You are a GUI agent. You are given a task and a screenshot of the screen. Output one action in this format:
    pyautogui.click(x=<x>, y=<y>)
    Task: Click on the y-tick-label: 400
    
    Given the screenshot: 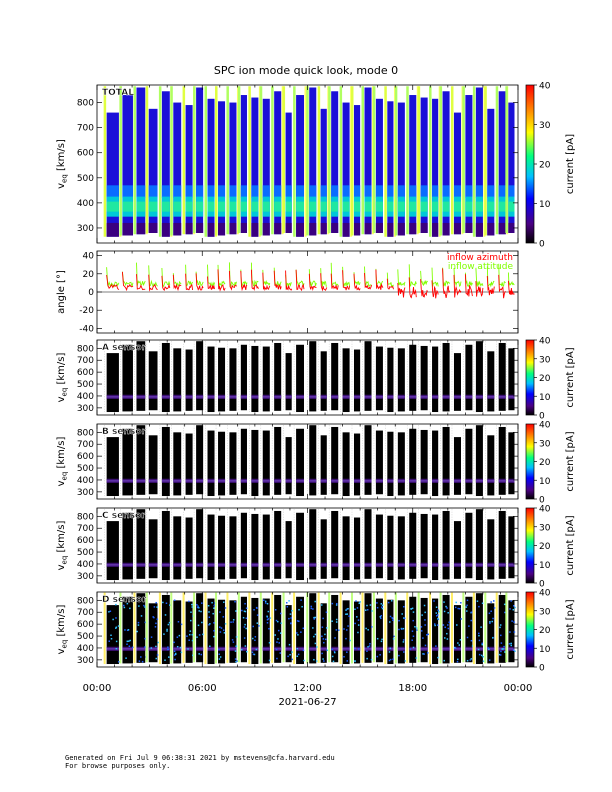 What is the action you would take?
    pyautogui.click(x=85, y=481)
    